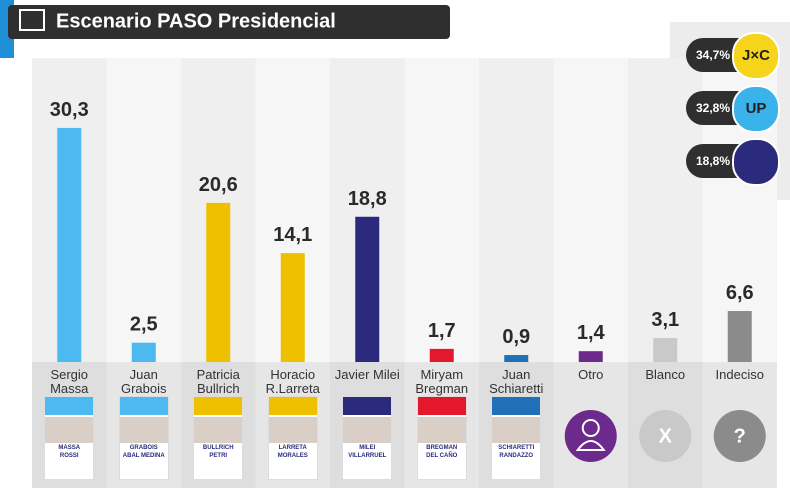 The height and width of the screenshot is (488, 790). What do you see at coordinates (143, 456) in the screenshot?
I see `ballot-name: ABAL MEDINA` at bounding box center [143, 456].